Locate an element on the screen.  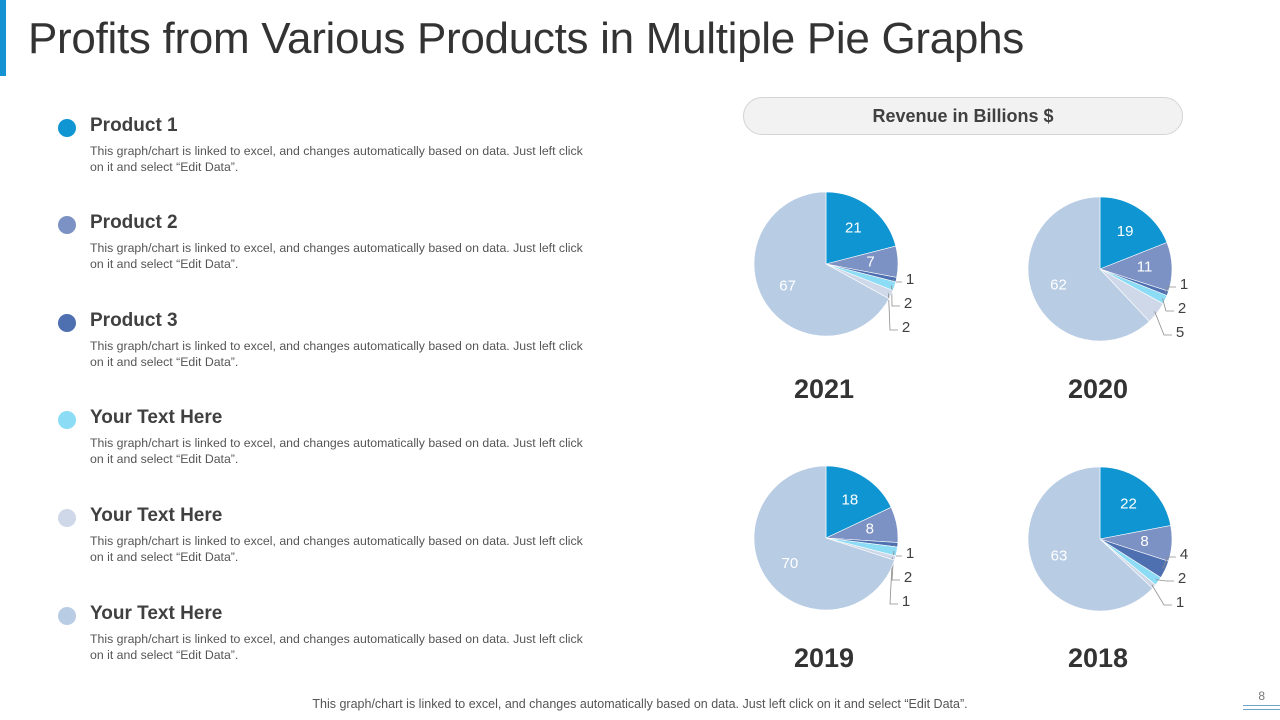
pie-slice-label: 21 is located at coordinates (853, 228).